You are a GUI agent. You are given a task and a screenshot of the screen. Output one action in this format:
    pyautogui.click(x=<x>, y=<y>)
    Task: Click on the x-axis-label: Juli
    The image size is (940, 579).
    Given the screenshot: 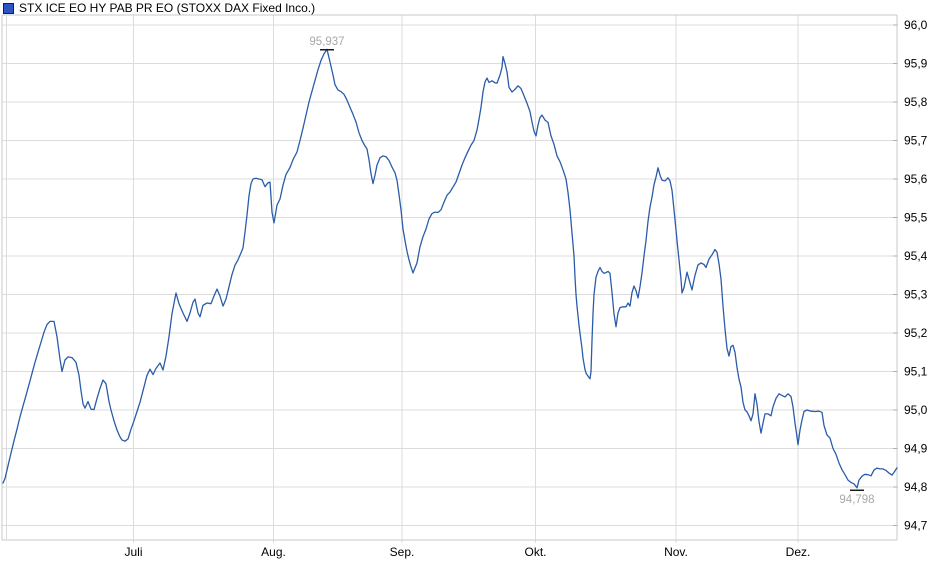 What is the action you would take?
    pyautogui.click(x=133, y=552)
    